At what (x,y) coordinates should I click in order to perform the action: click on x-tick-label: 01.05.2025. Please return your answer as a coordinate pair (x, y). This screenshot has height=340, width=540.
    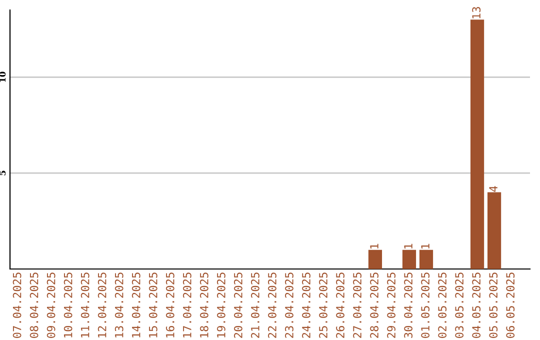
    Looking at the image, I should click on (425, 305).